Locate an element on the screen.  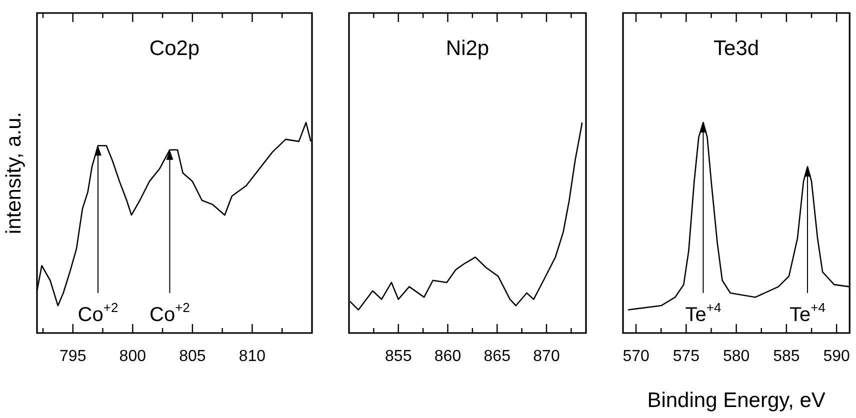
x-tick-label: 585 is located at coordinates (786, 357).